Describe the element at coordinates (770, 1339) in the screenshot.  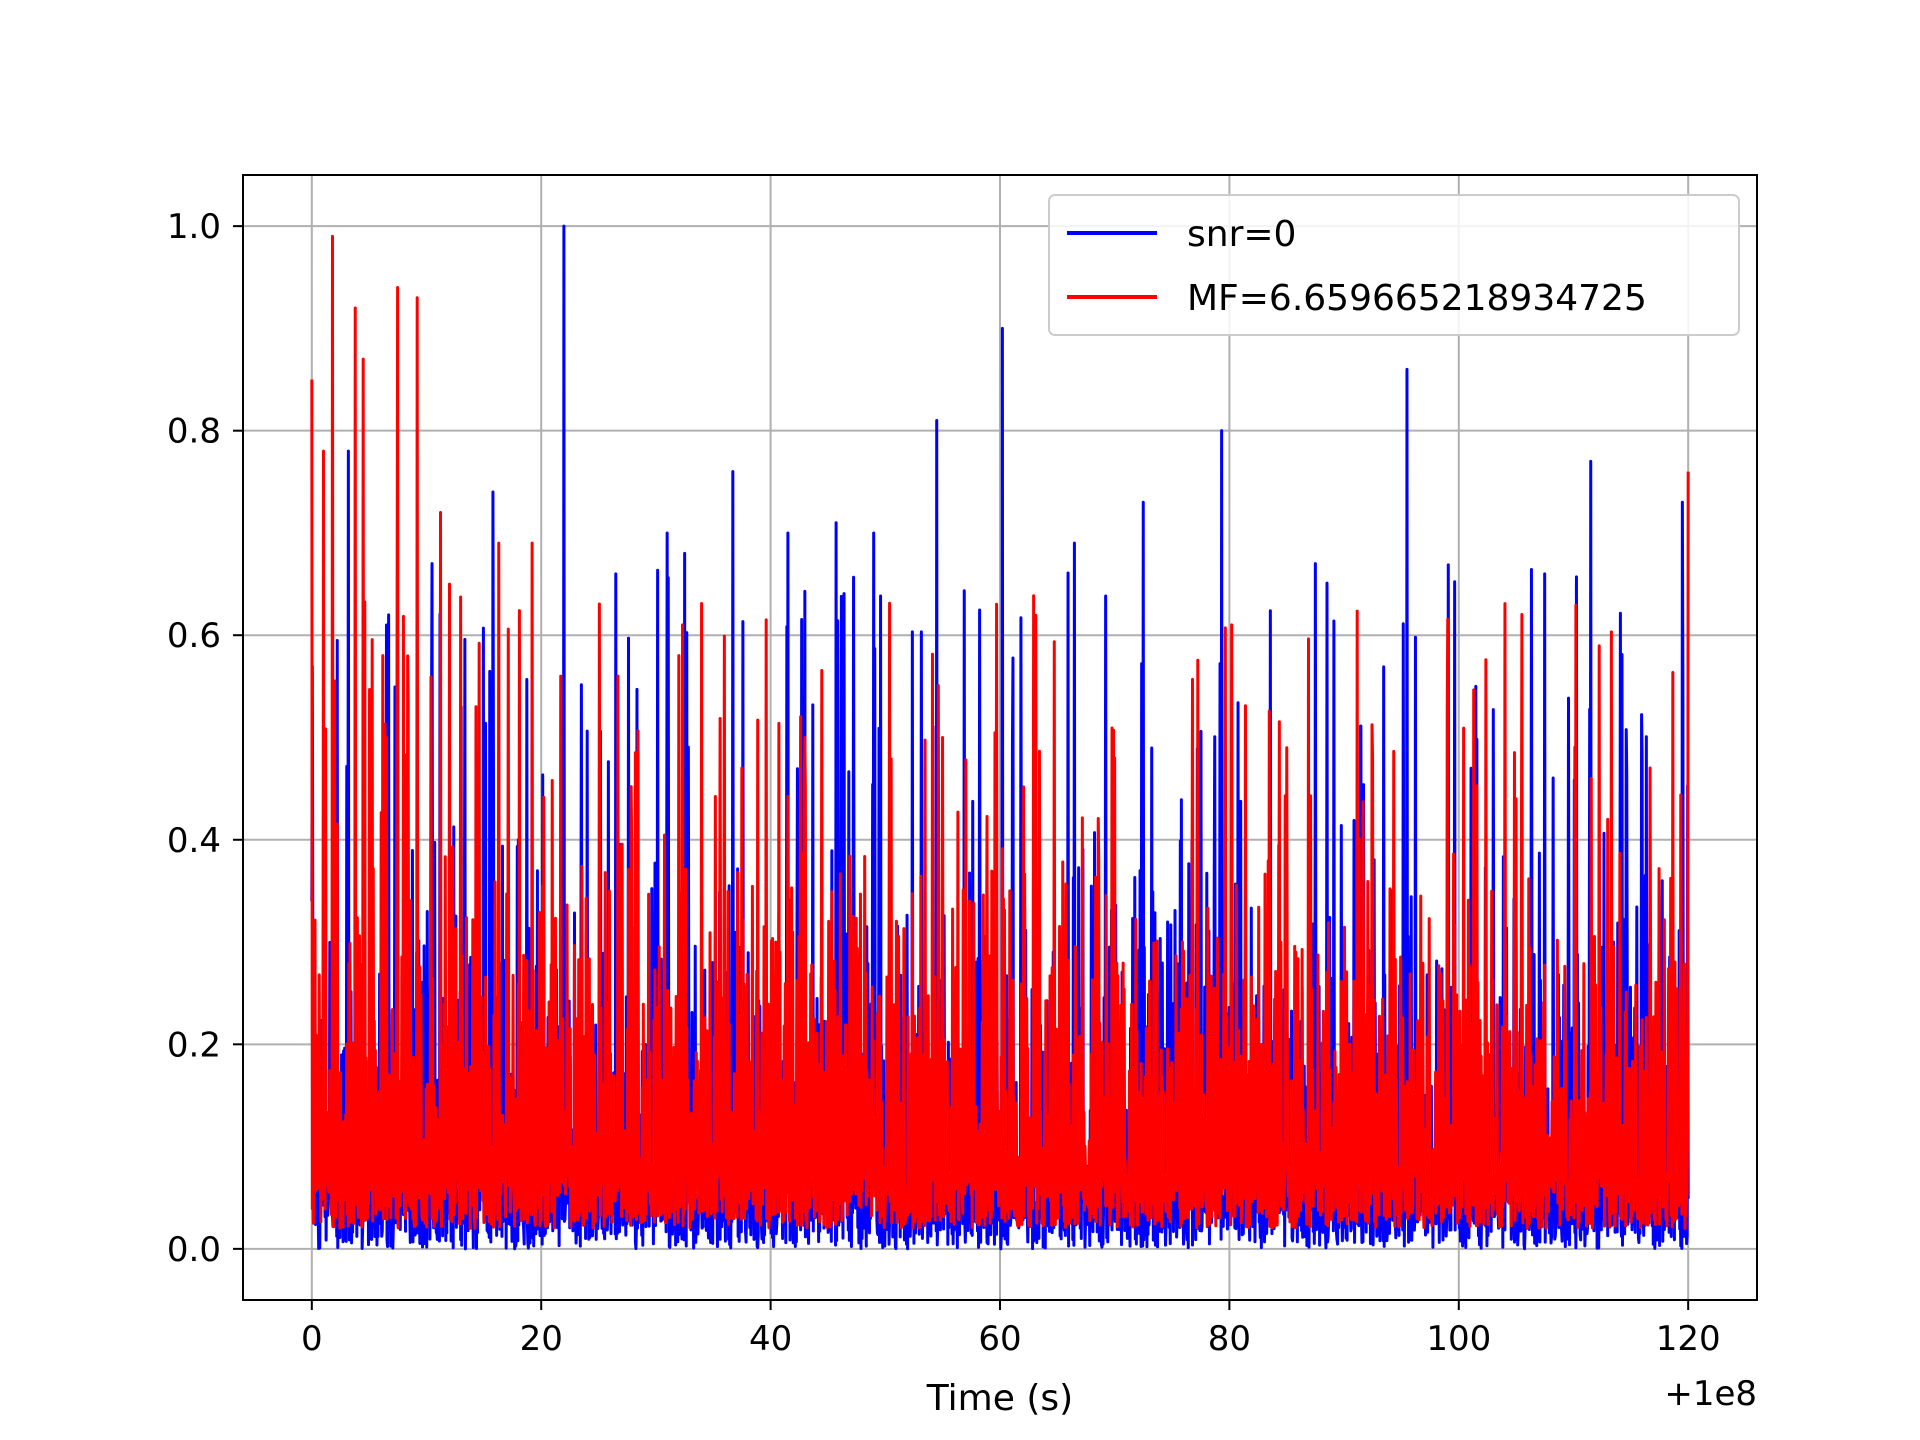
I see `x-tick-label: 40` at that location.